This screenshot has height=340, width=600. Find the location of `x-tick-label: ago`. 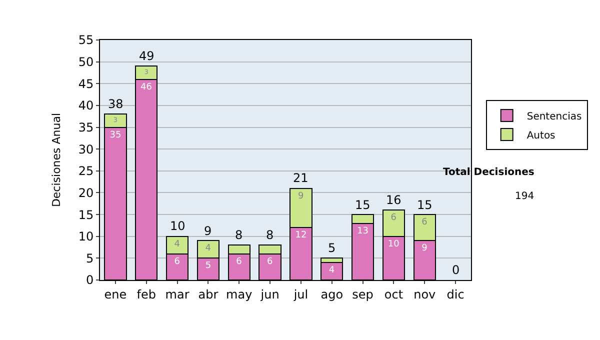

x-tick-label: ago is located at coordinates (332, 294).